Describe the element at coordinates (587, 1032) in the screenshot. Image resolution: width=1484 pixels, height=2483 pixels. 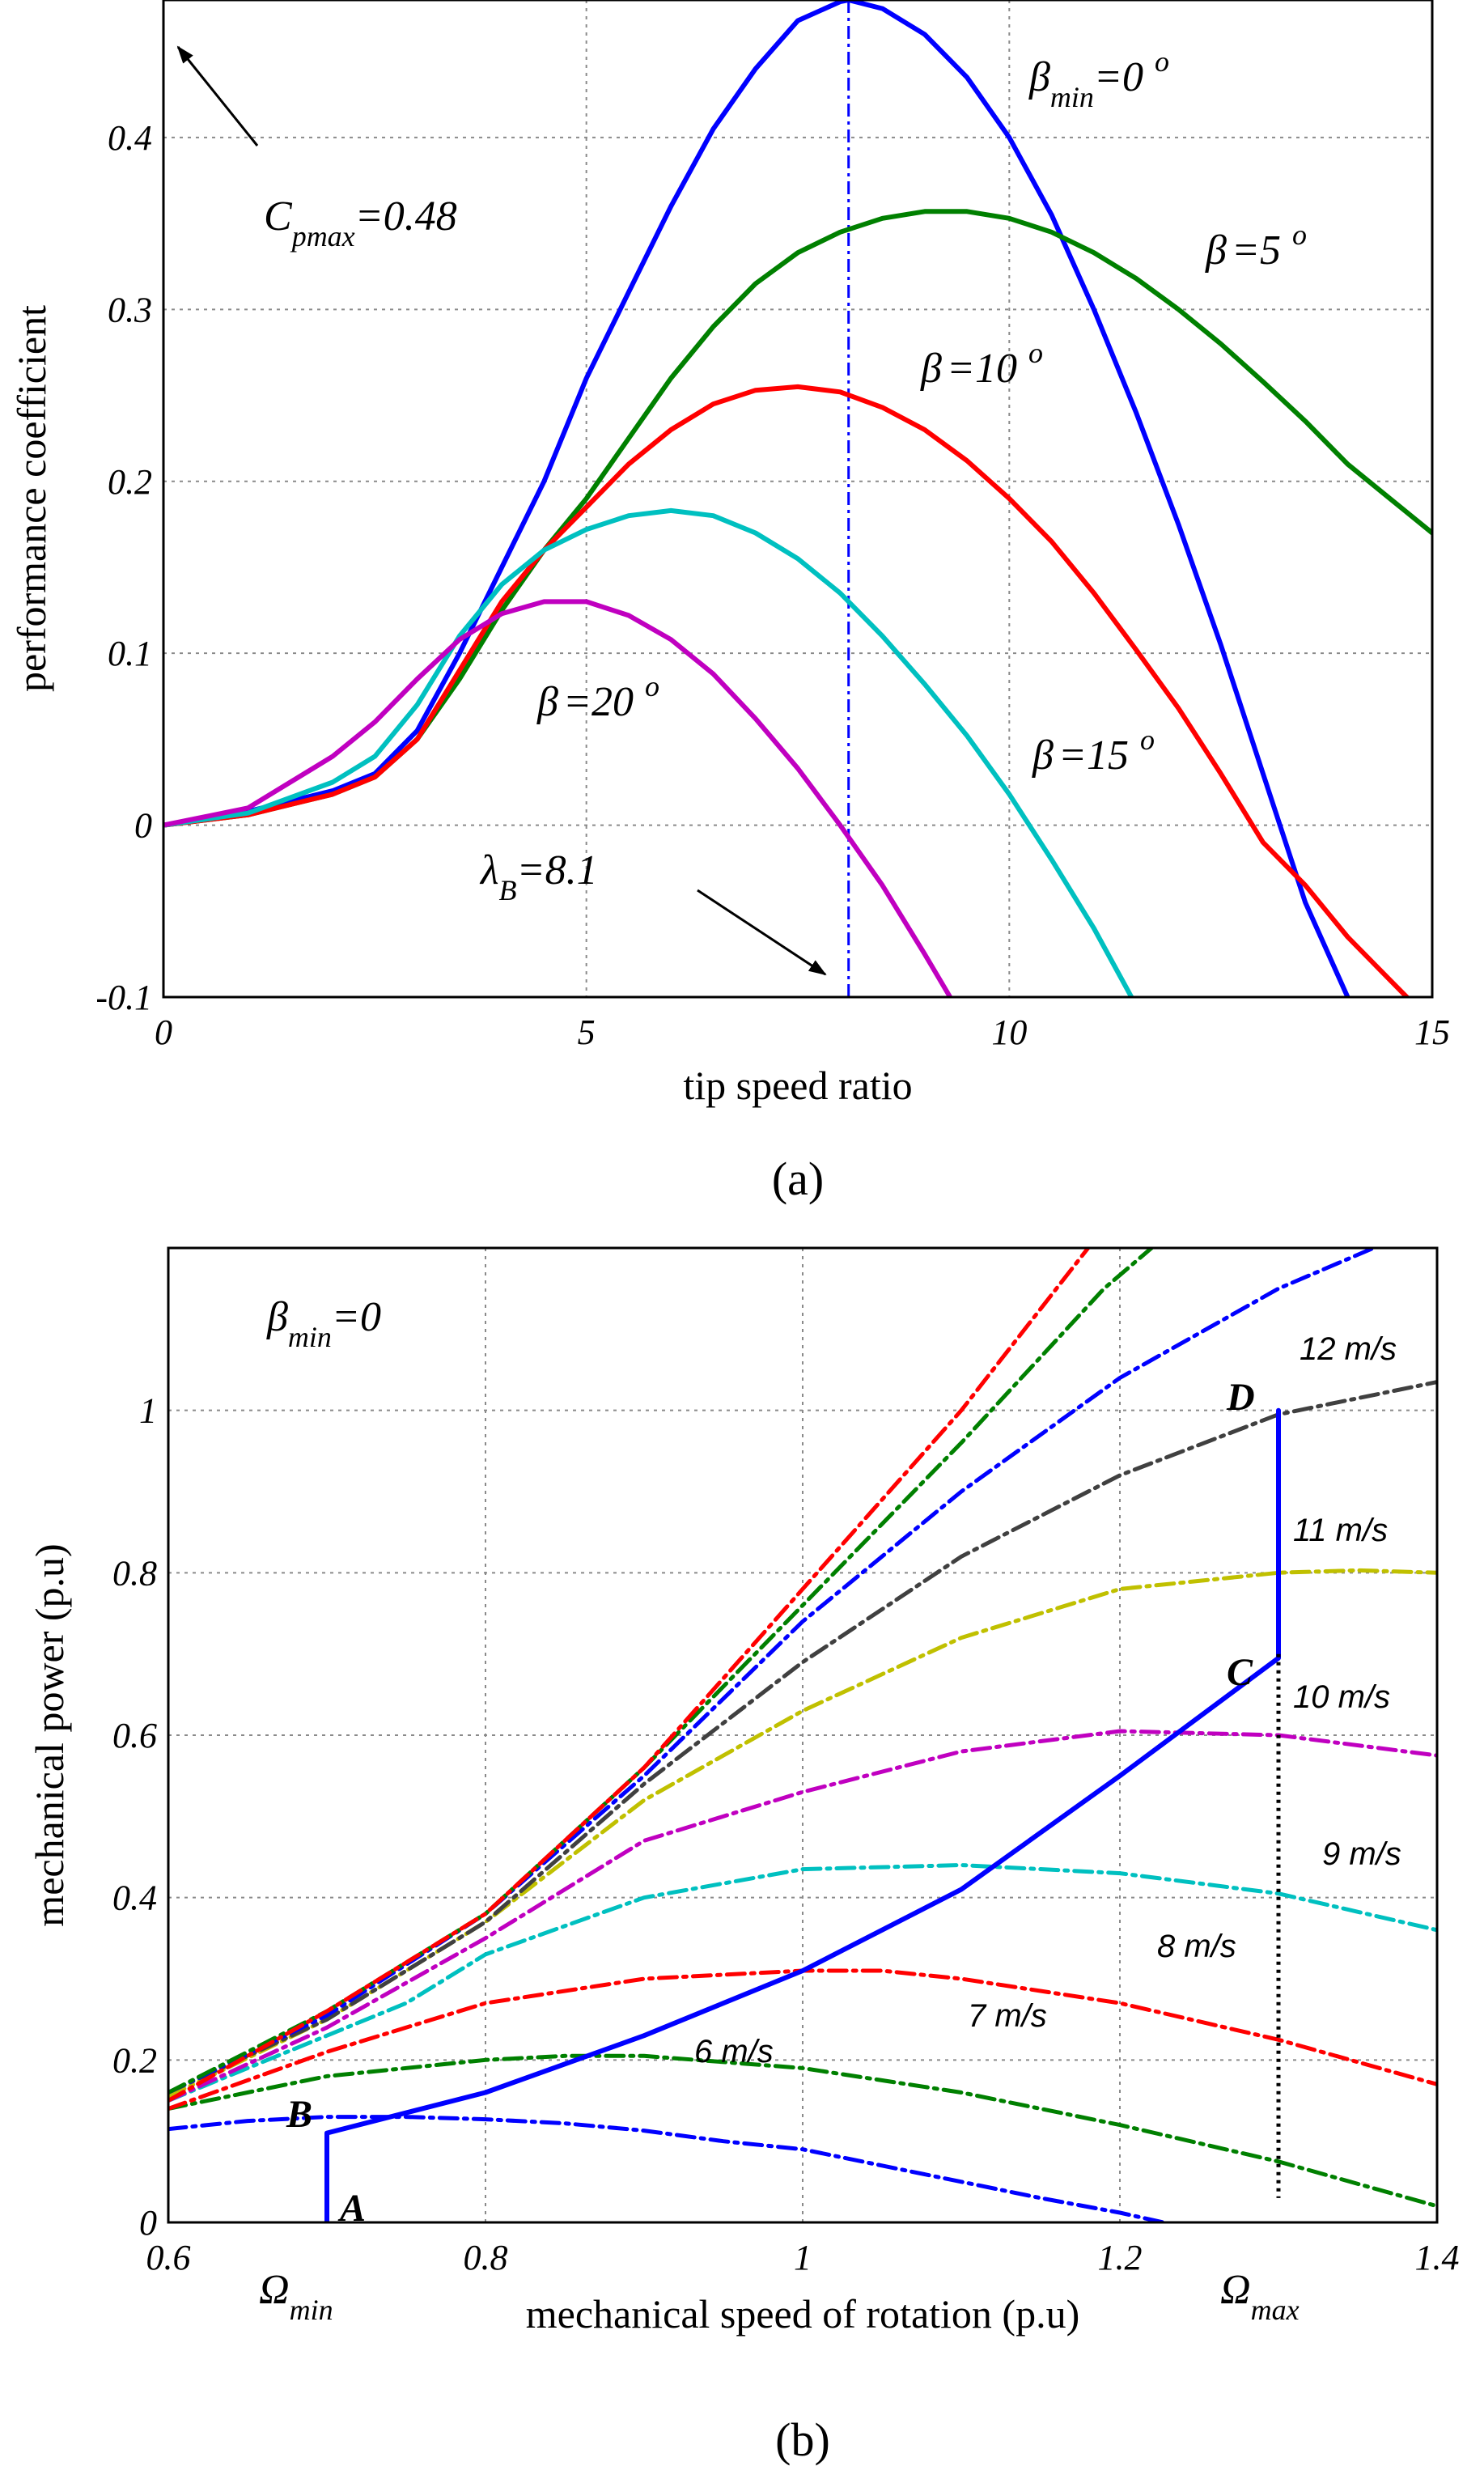
I see `x-tick-label: 5` at that location.